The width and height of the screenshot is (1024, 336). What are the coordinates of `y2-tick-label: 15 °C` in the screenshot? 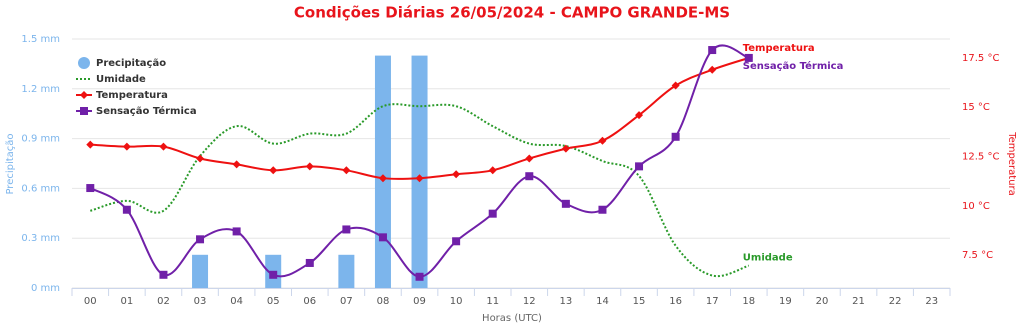 It's located at (976, 107).